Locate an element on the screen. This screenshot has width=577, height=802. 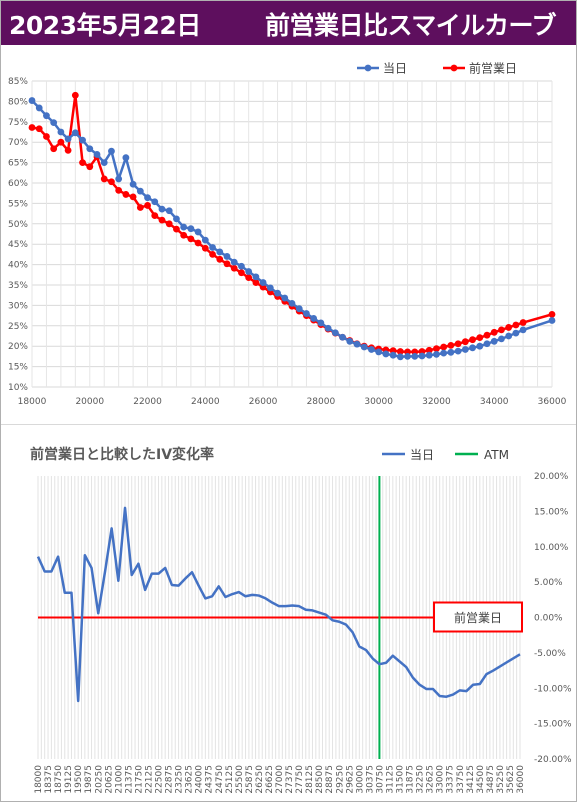
y-tick-label: 40% is located at coordinates (18, 266).